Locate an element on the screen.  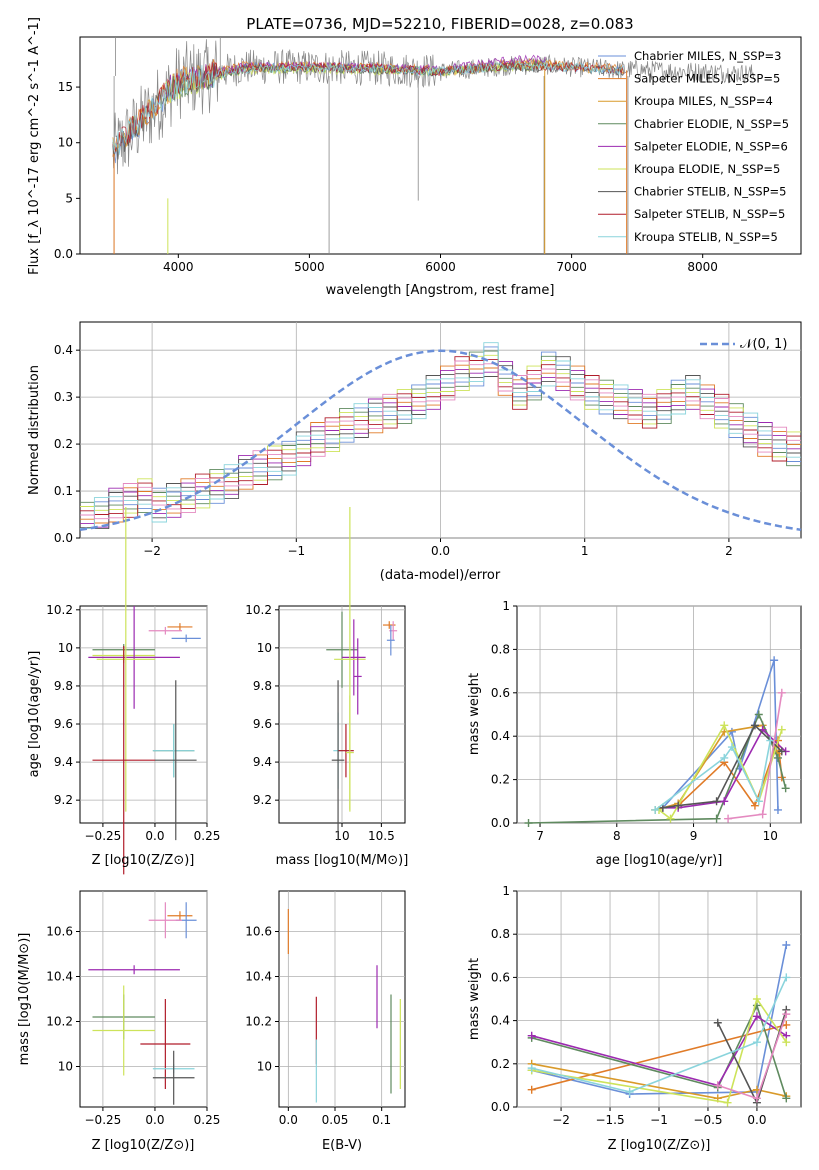
zage-ytick-label: 9.6 is located at coordinates (63, 724).